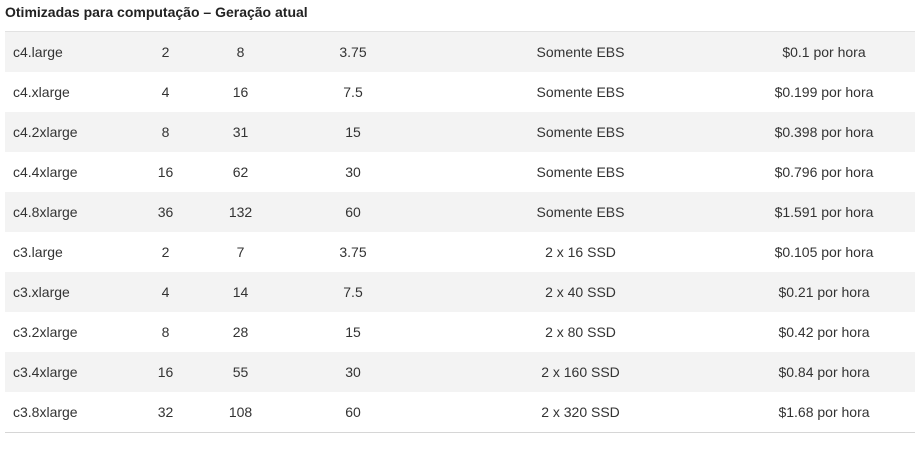 This screenshot has height=450, width=920. What do you see at coordinates (460, 432) in the screenshot?
I see `table-bottom-rule` at bounding box center [460, 432].